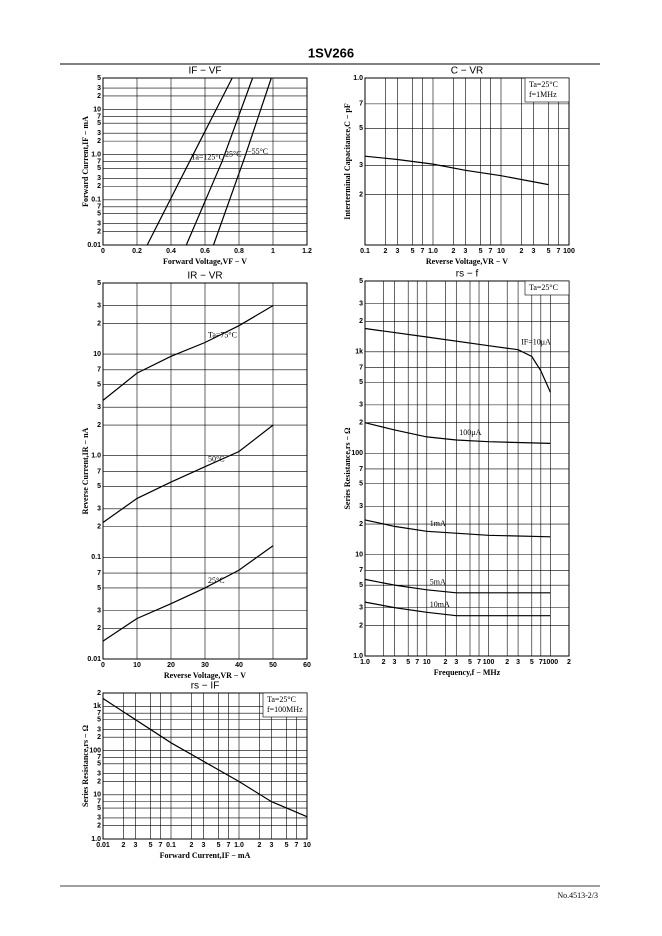 This screenshot has height=936, width=662. I want to click on x-tick-label: 0.8, so click(239, 251).